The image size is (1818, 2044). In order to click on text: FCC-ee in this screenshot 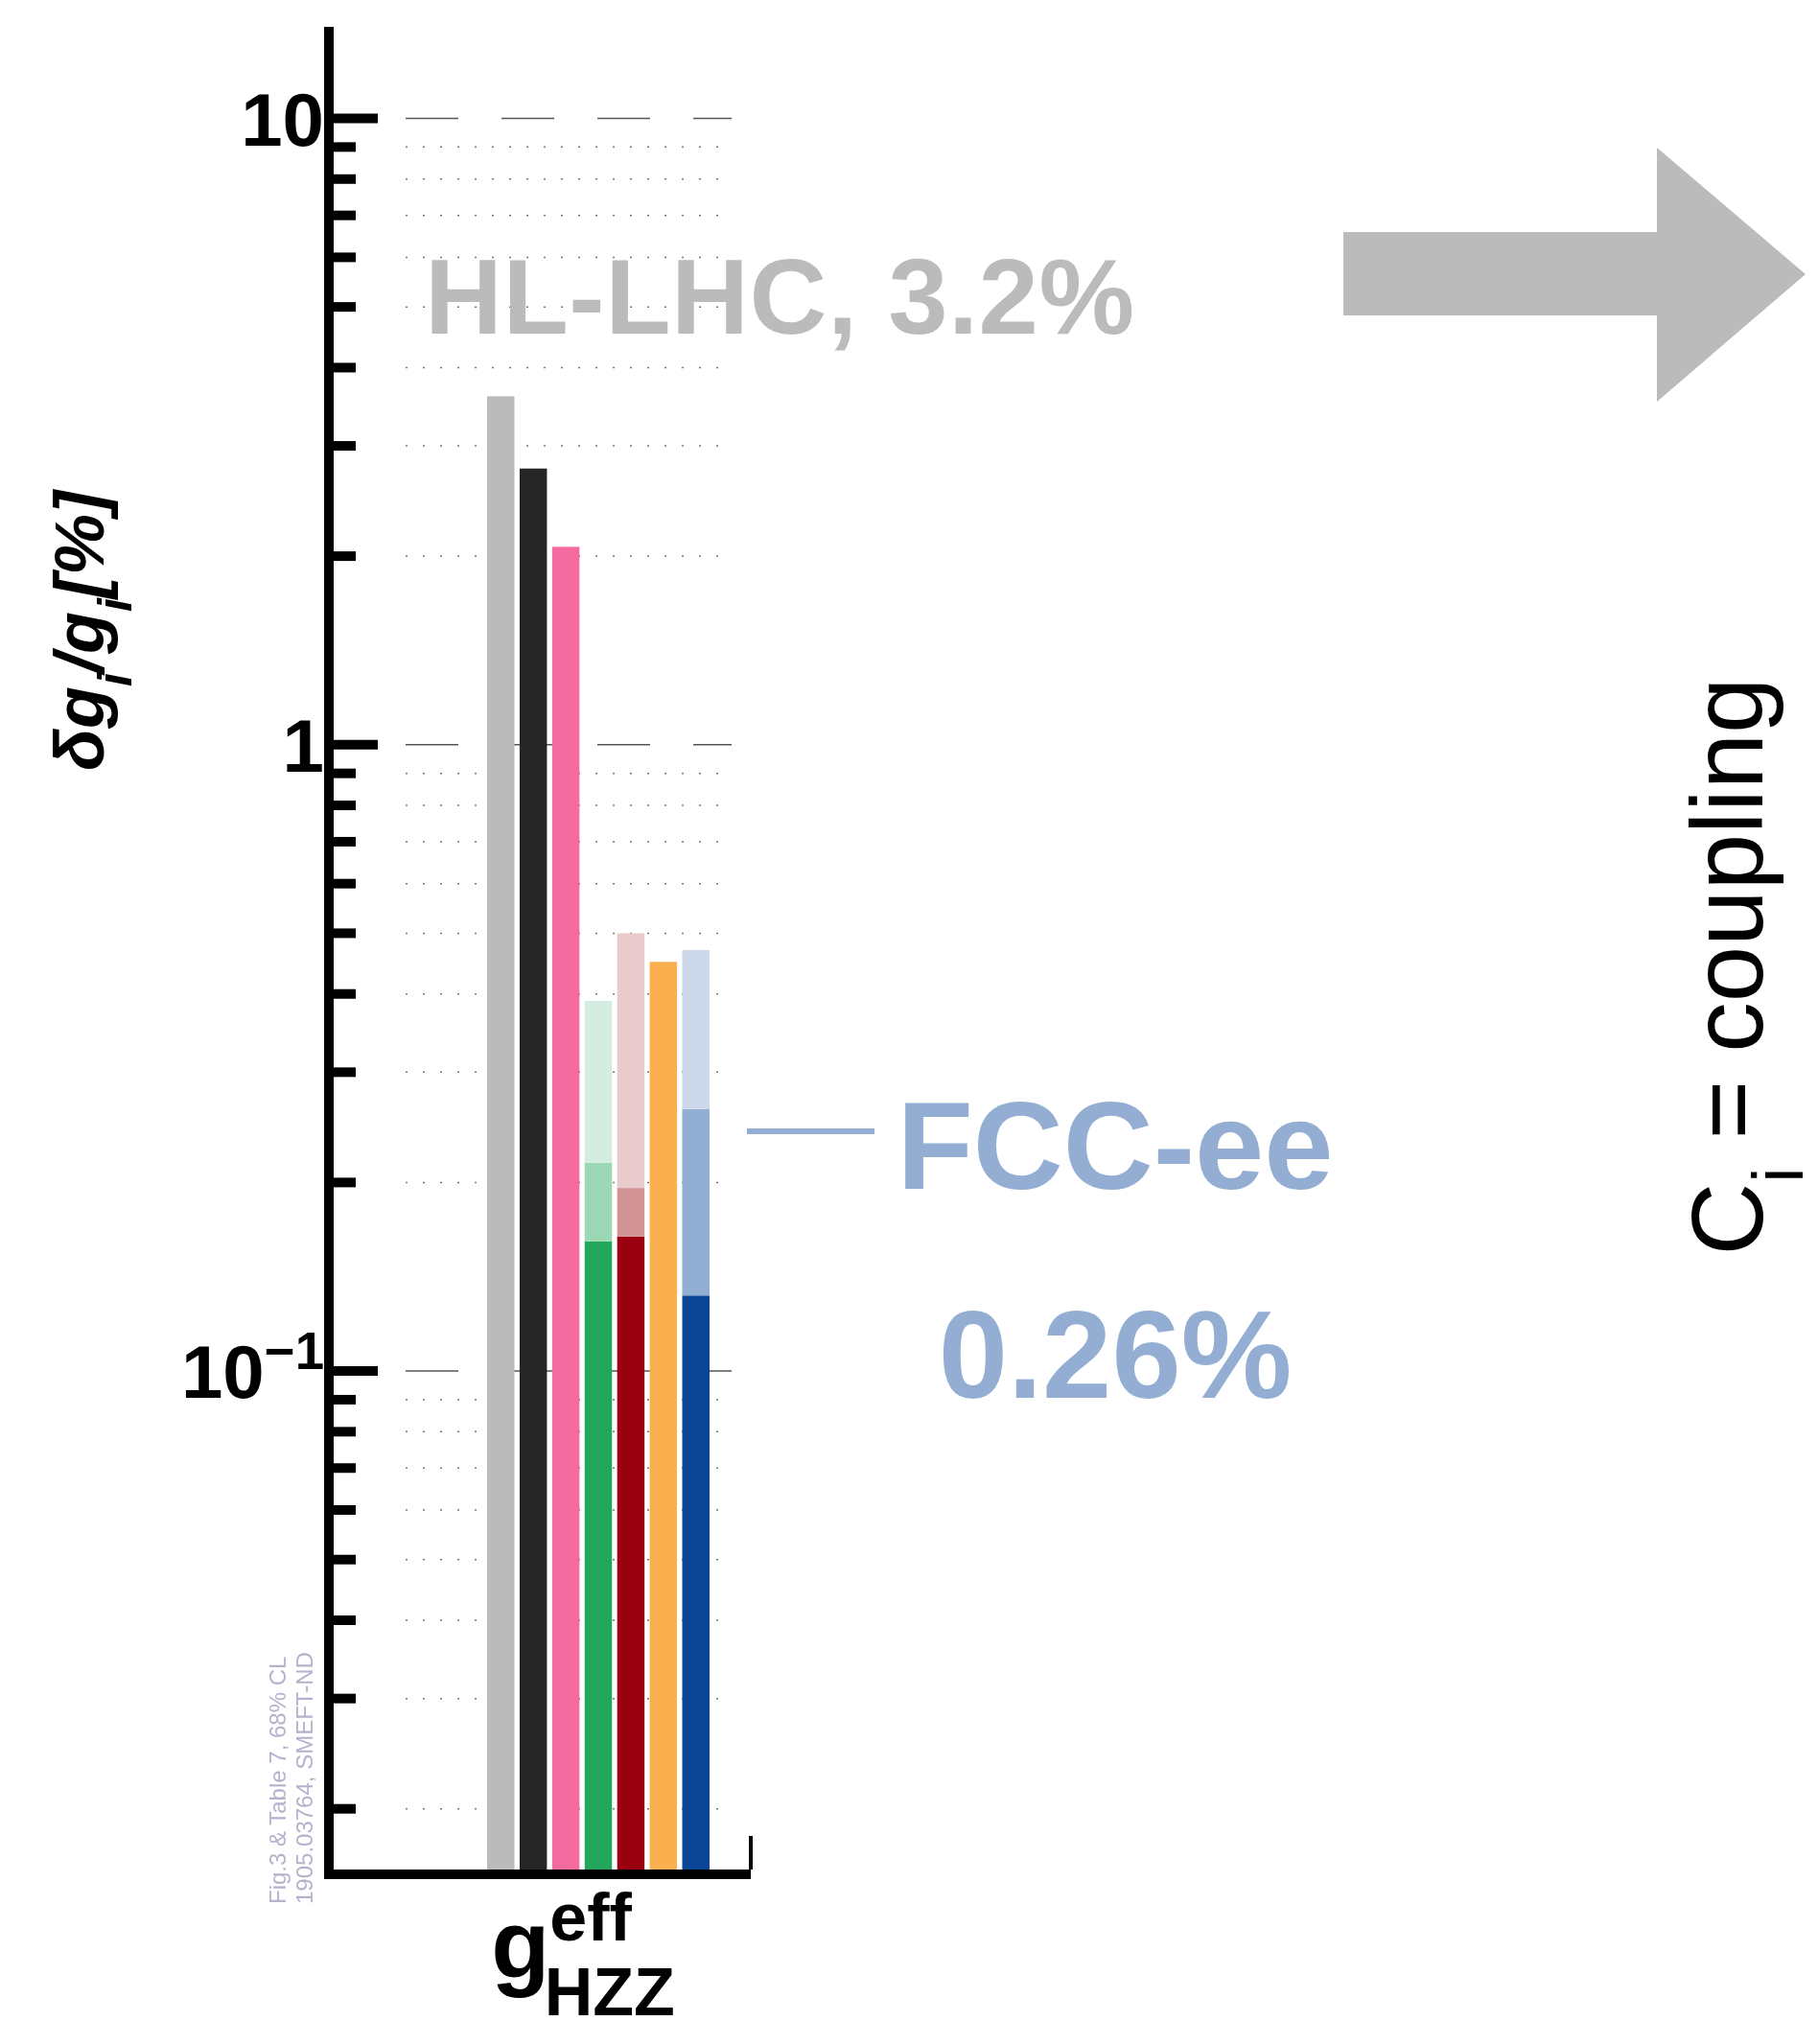, I will do `click(1115, 1146)`.